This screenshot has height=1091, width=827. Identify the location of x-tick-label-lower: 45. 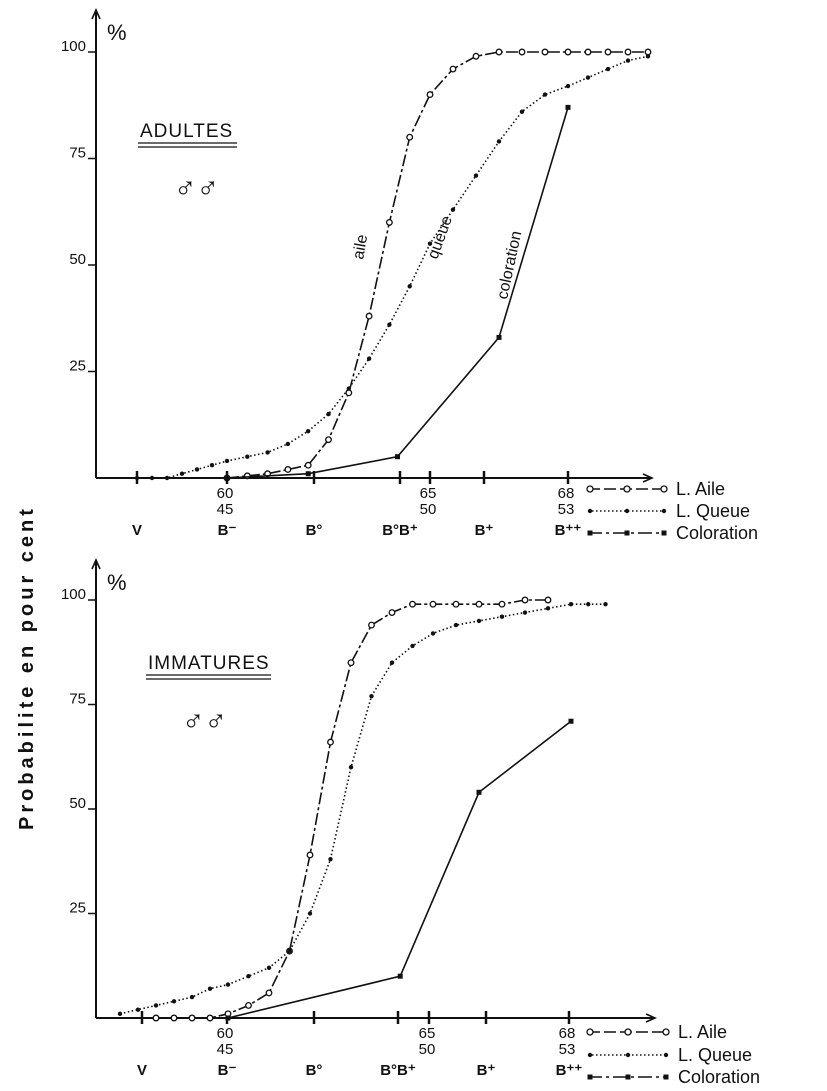
(225, 509).